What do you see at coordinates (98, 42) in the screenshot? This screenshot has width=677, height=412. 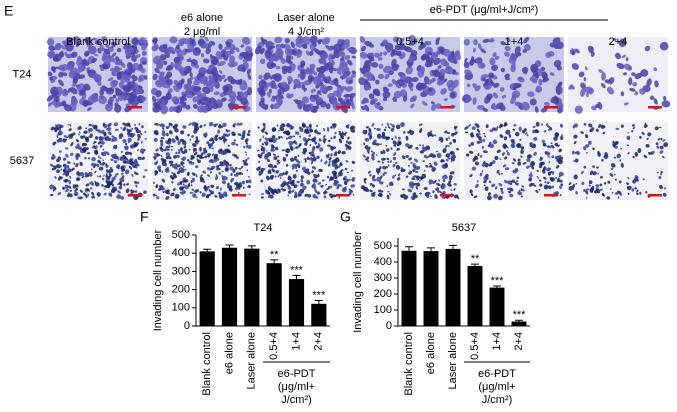 I see `column-header: Blank control` at bounding box center [98, 42].